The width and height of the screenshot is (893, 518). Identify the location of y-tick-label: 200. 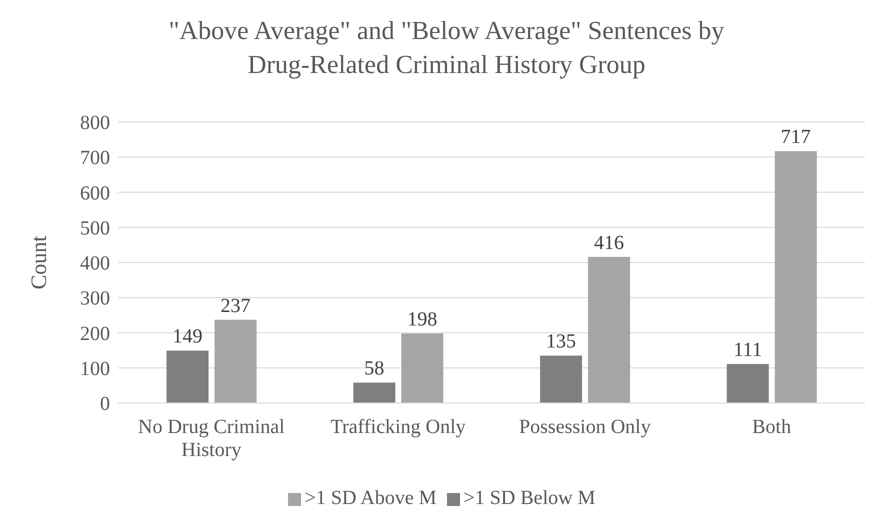
(95, 333).